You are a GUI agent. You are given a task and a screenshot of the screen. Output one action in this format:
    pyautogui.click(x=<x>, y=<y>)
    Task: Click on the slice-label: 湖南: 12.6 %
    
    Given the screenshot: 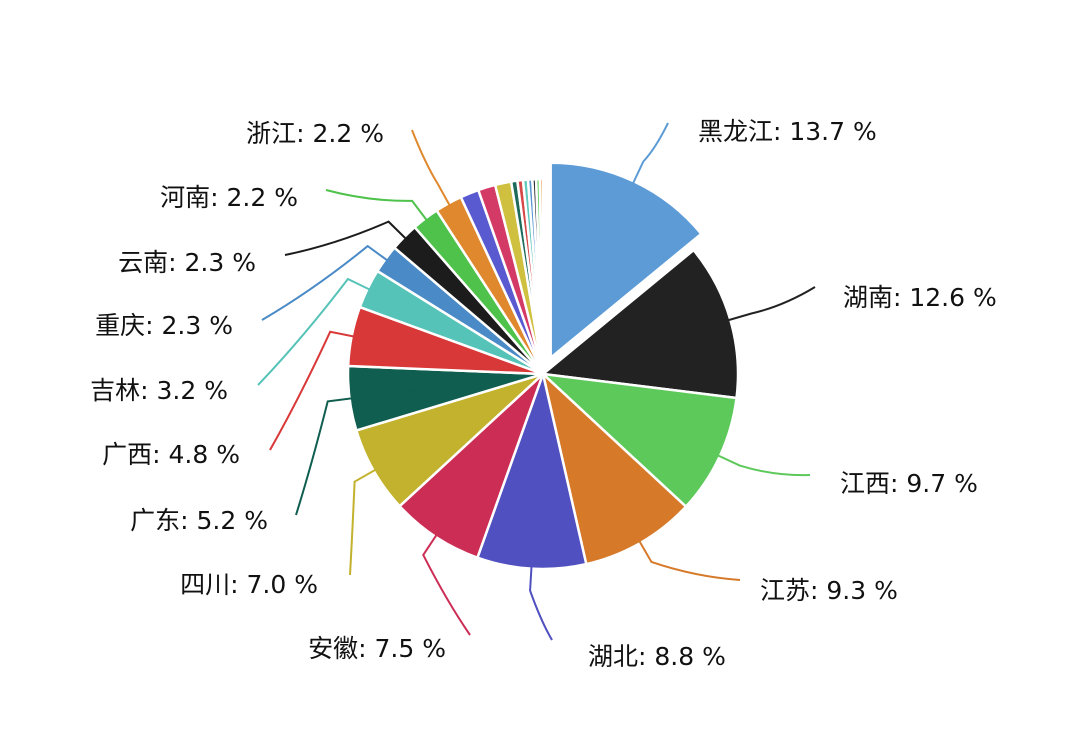 What is the action you would take?
    pyautogui.click(x=920, y=297)
    